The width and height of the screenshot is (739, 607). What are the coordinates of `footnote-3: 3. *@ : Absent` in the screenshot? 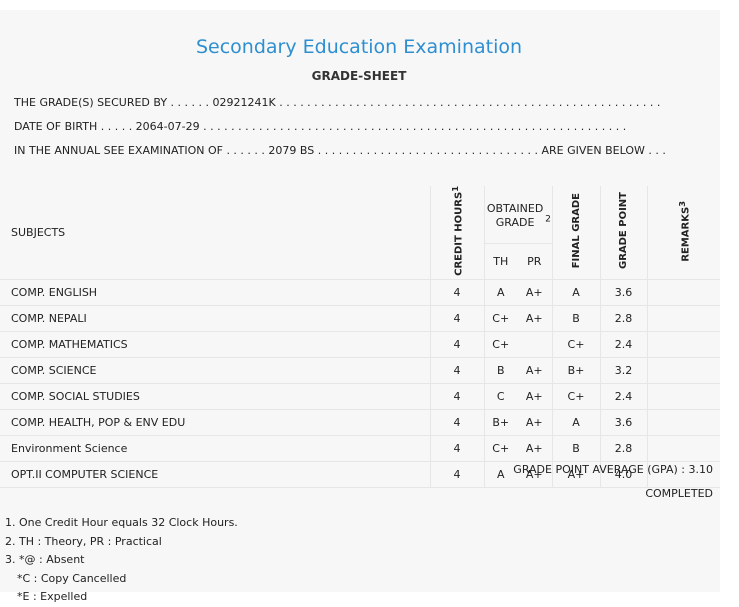 It's located at (45, 559).